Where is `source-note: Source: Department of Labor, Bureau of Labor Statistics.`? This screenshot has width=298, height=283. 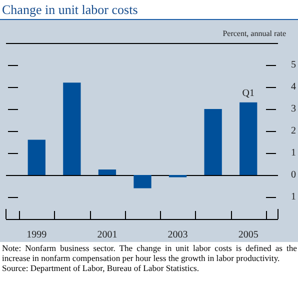 source-note: Source: Department of Labor, Bureau of Labor Statistics. is located at coordinates (101, 268).